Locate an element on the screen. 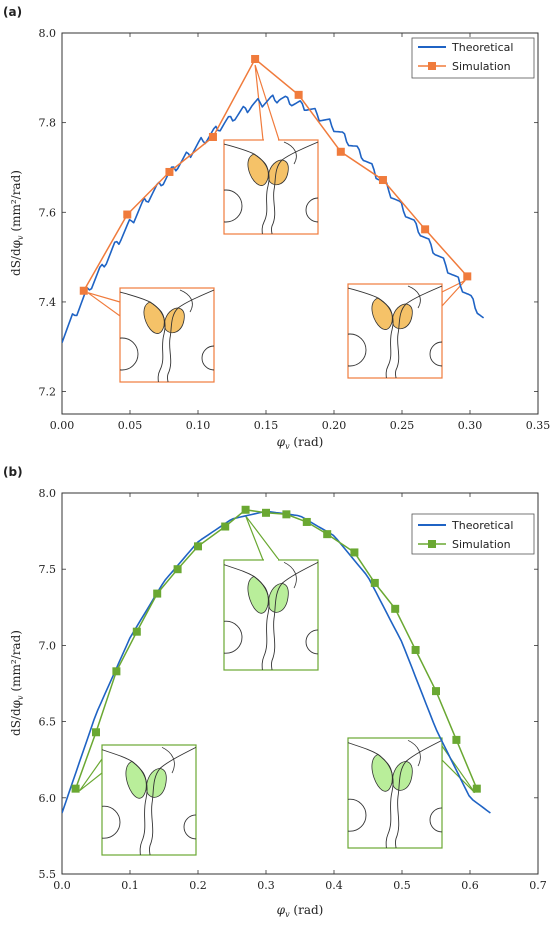 This screenshot has width=550, height=925. y-tick-label-b-0: 5.5 is located at coordinates (48, 874).